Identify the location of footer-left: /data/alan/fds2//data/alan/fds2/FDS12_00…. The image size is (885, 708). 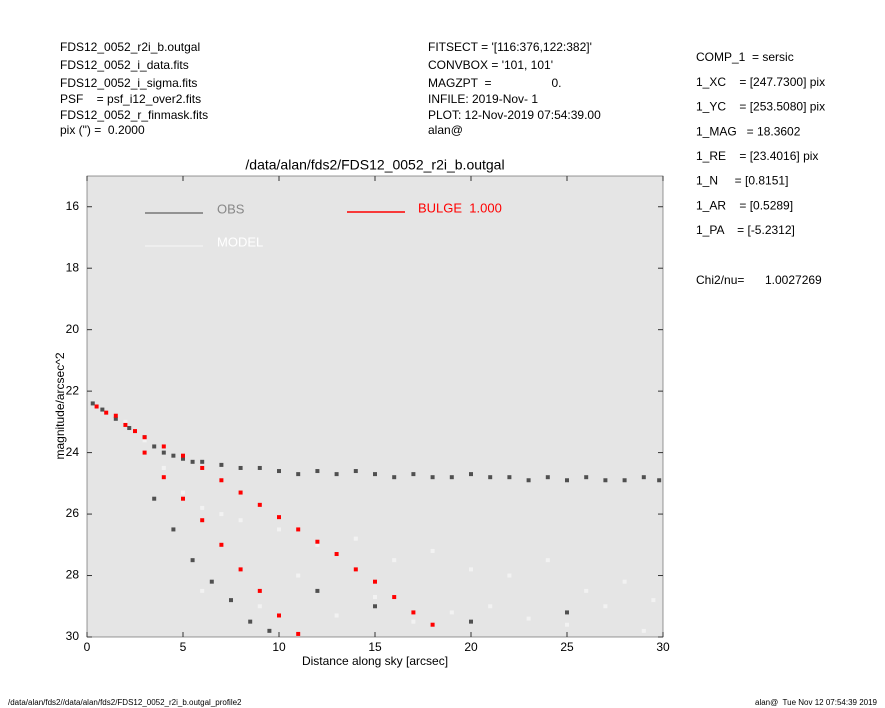
(125, 702).